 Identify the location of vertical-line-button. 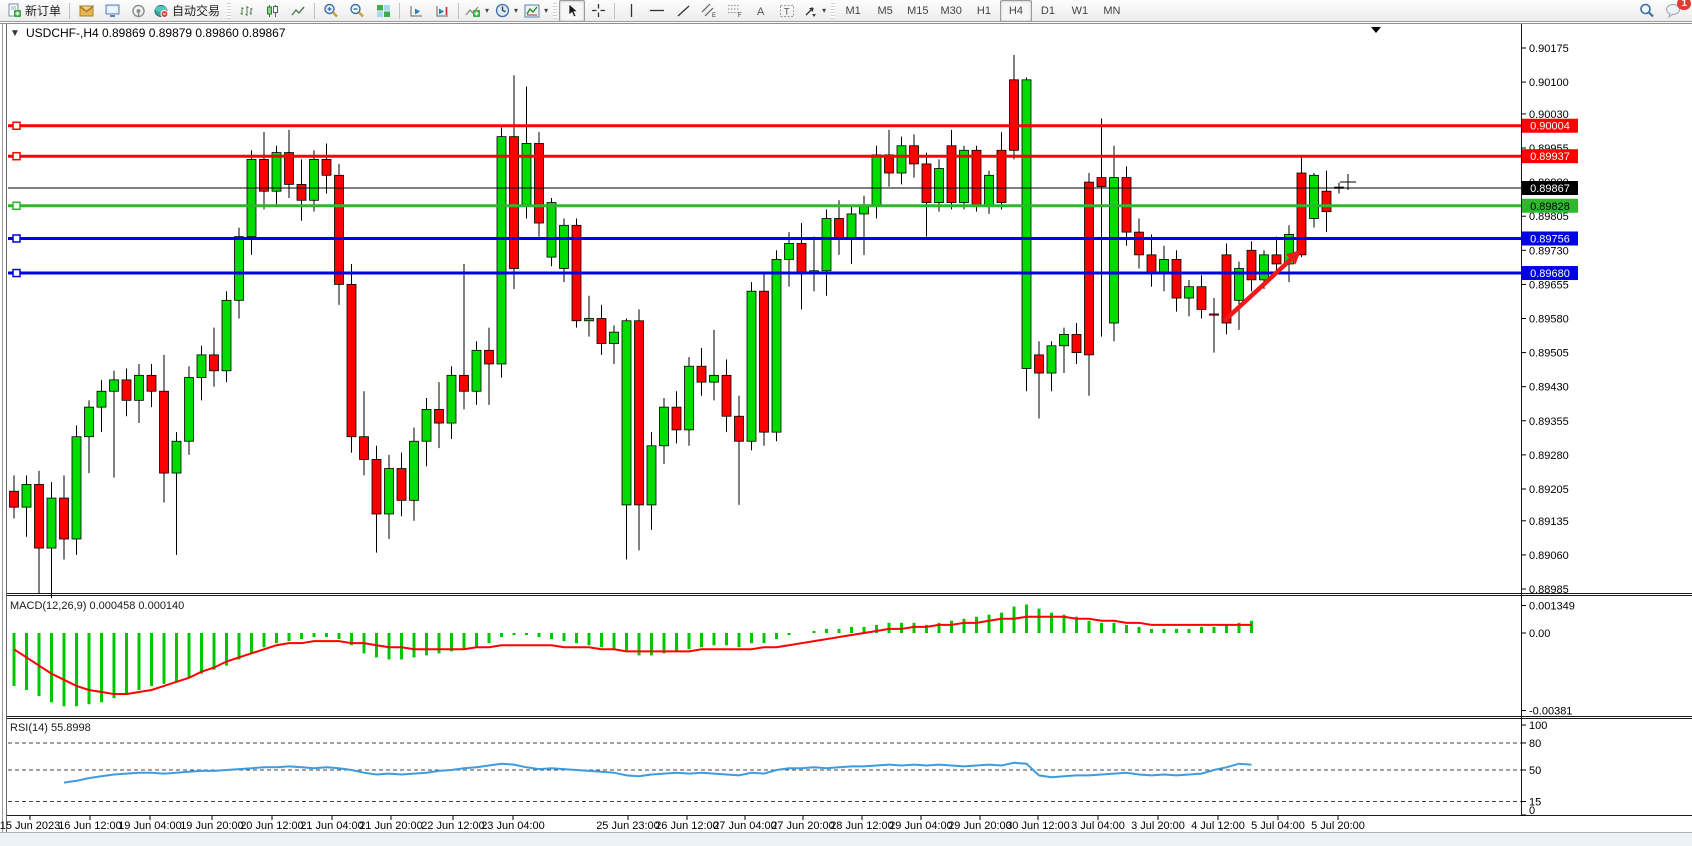
(631, 11).